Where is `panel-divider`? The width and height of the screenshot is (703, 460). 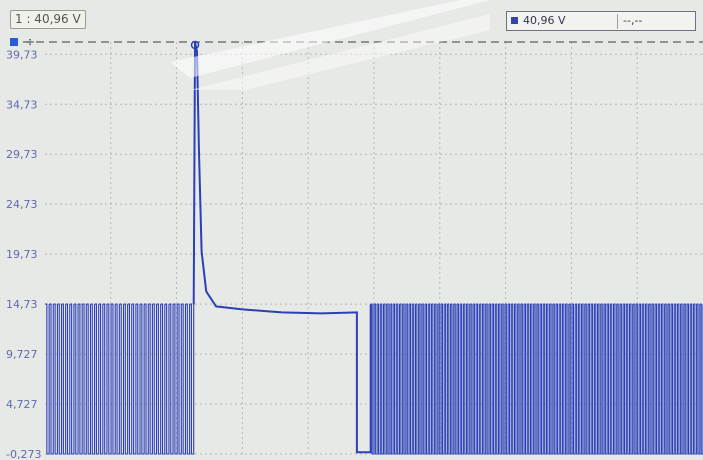 panel-divider is located at coordinates (617, 21).